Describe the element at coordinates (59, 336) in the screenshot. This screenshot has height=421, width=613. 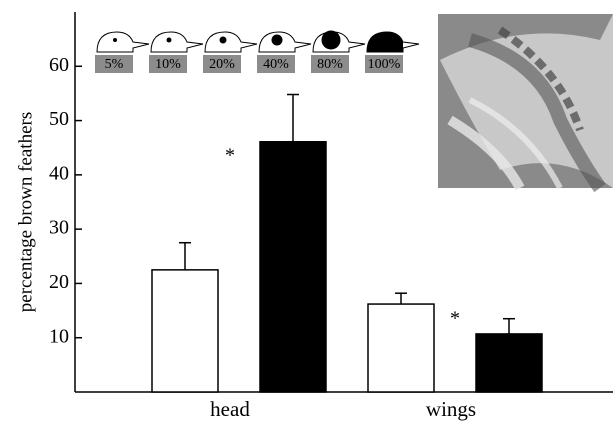
I see `y-tick-label: 10` at that location.